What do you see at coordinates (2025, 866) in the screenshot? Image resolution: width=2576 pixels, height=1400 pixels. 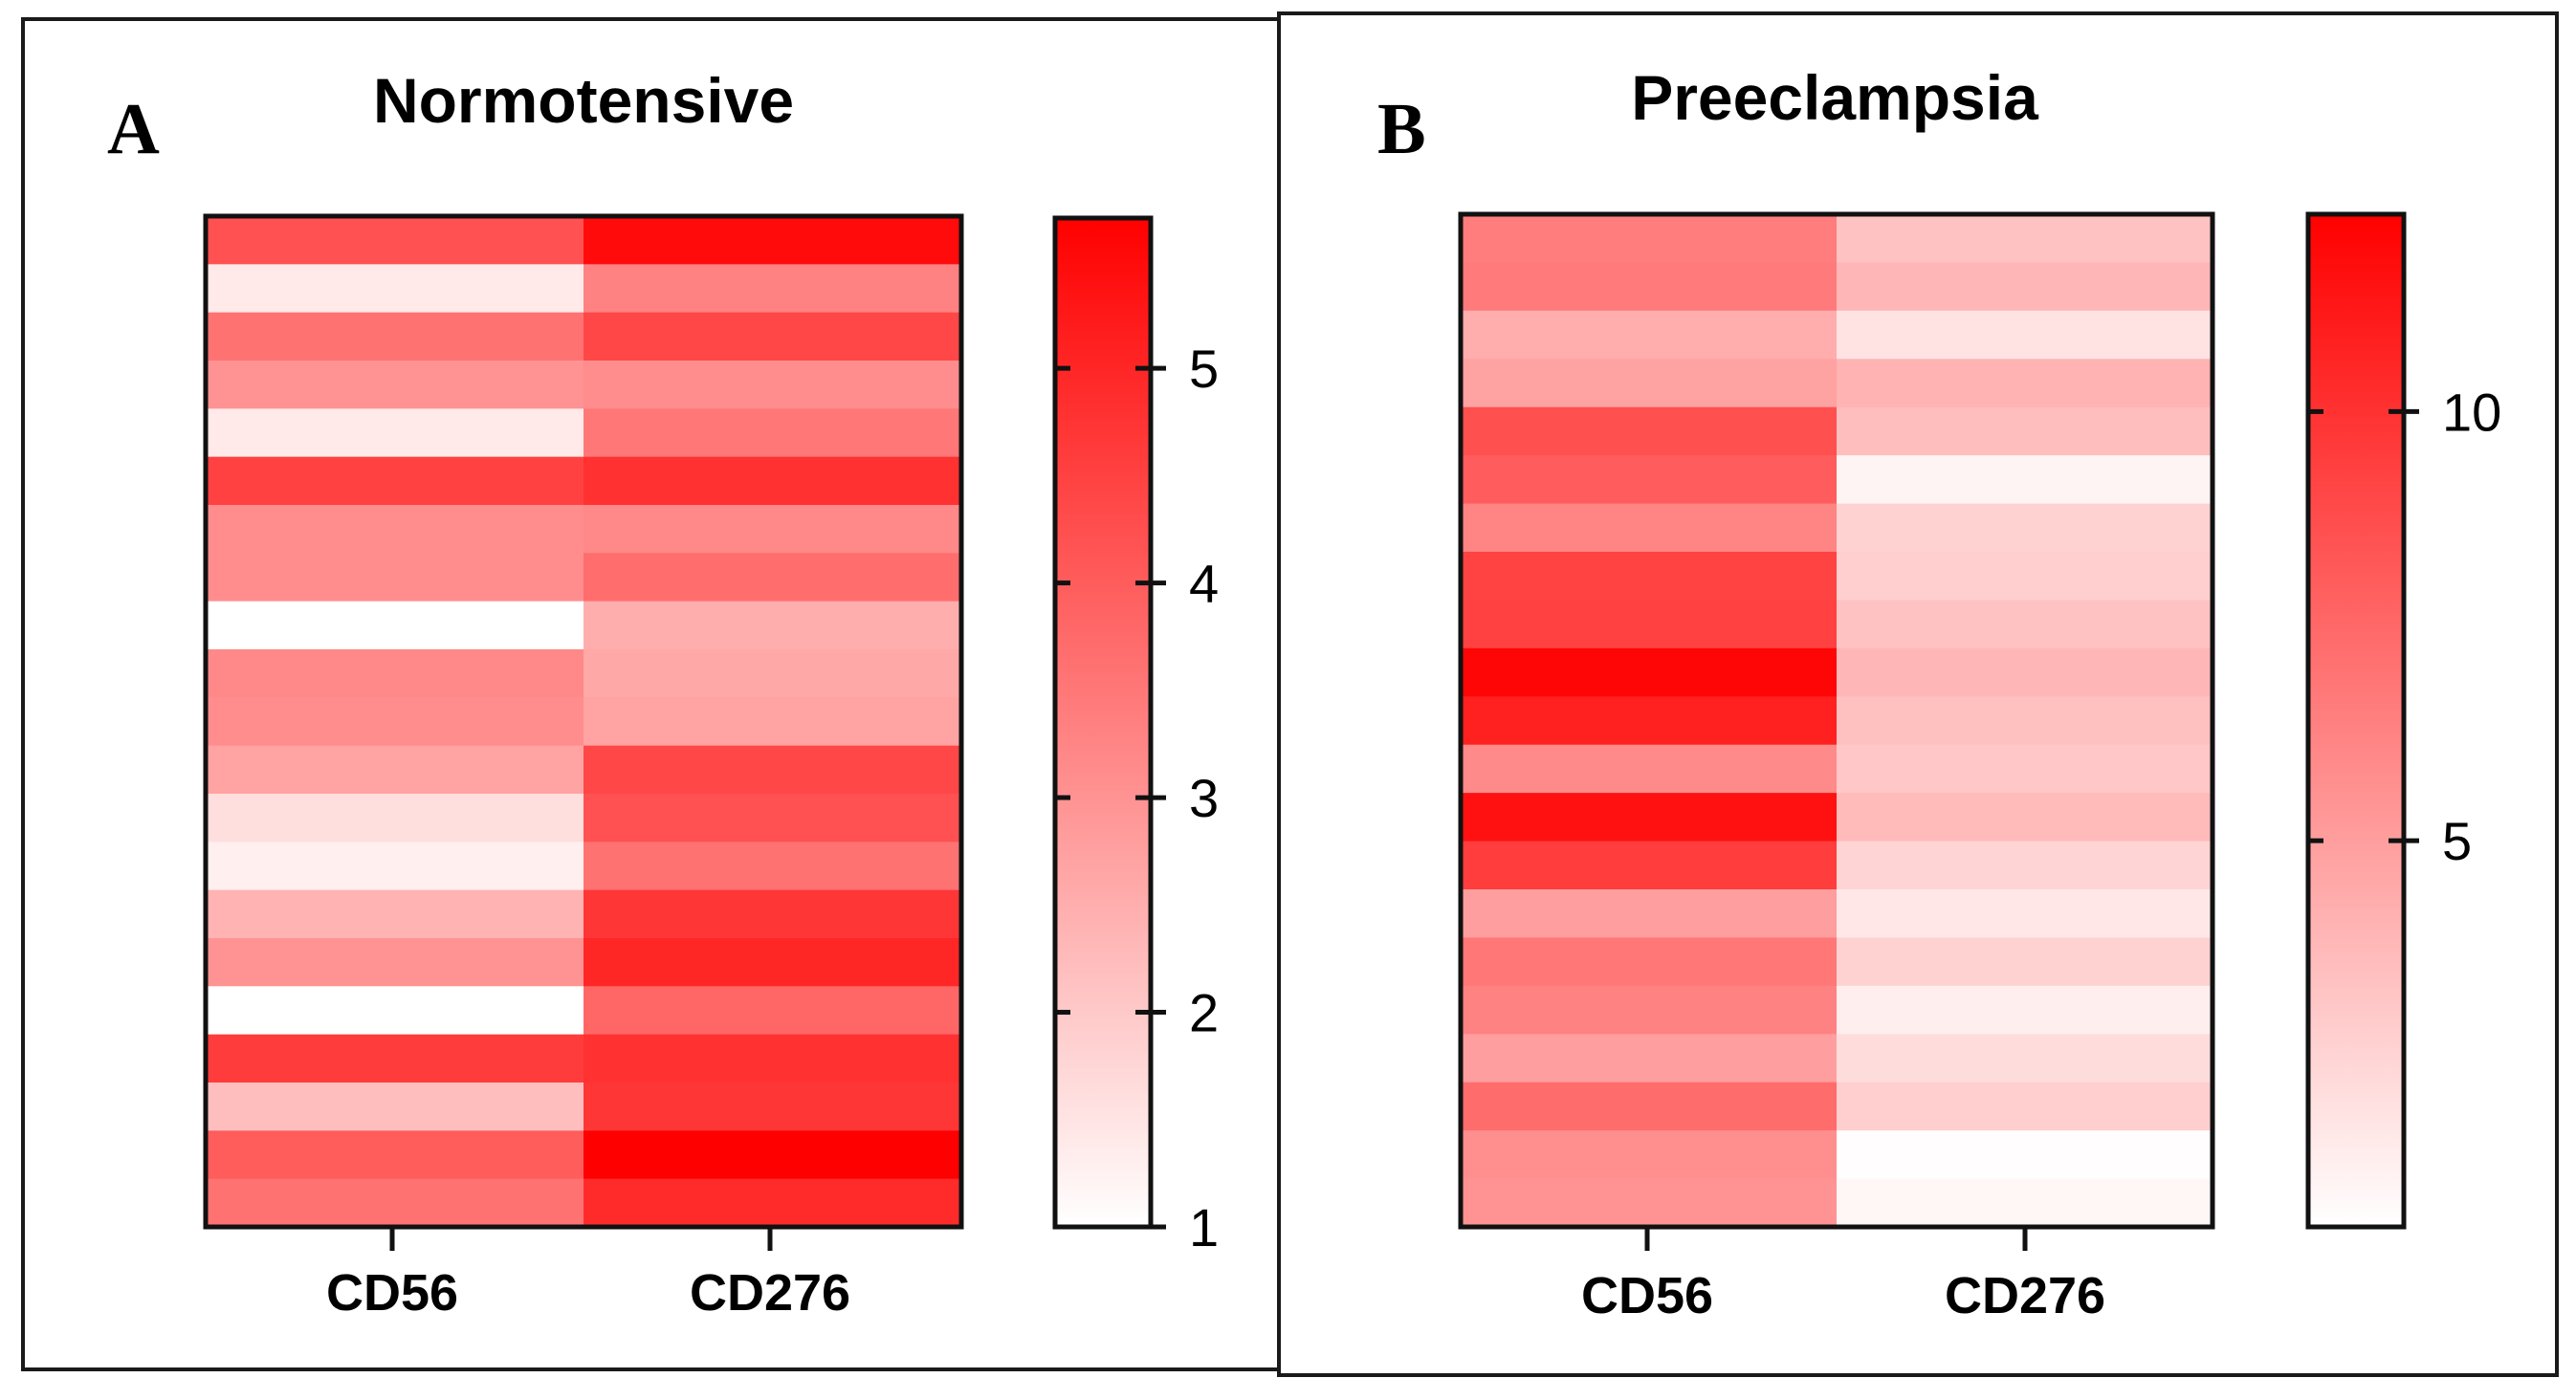 I see `panel-b-cell-r14-cd276` at bounding box center [2025, 866].